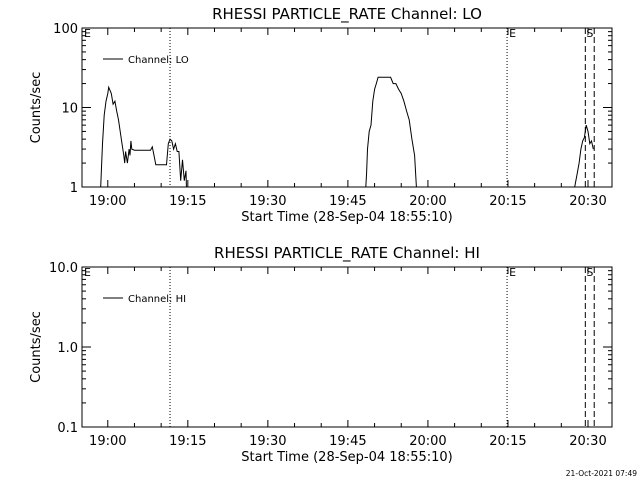 The width and height of the screenshot is (640, 480). Describe the element at coordinates (67, 348) in the screenshot. I see `y-tick-label: 1.0` at that location.